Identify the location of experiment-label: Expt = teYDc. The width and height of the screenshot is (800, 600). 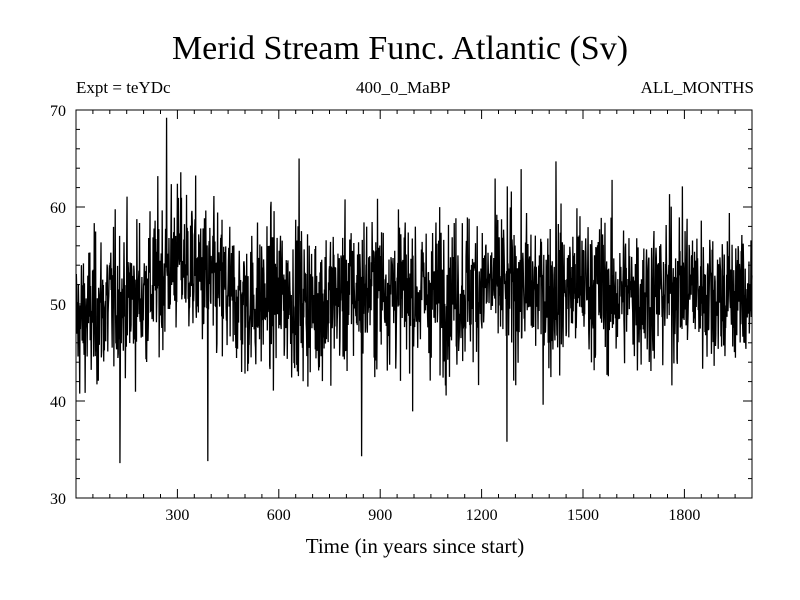
(123, 87).